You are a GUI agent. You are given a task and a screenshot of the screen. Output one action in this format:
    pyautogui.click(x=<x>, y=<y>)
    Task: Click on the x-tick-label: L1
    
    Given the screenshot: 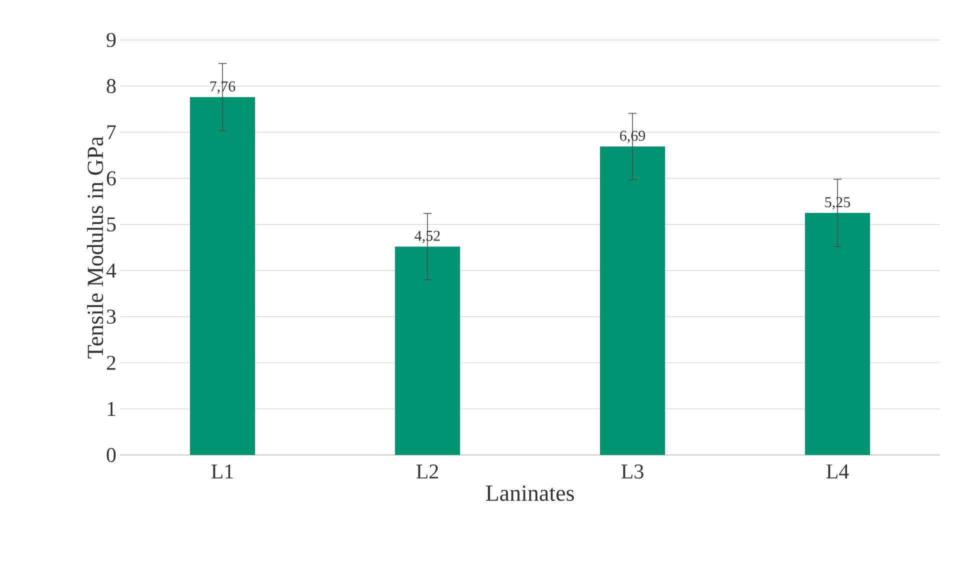 What is the action you would take?
    pyautogui.click(x=222, y=471)
    